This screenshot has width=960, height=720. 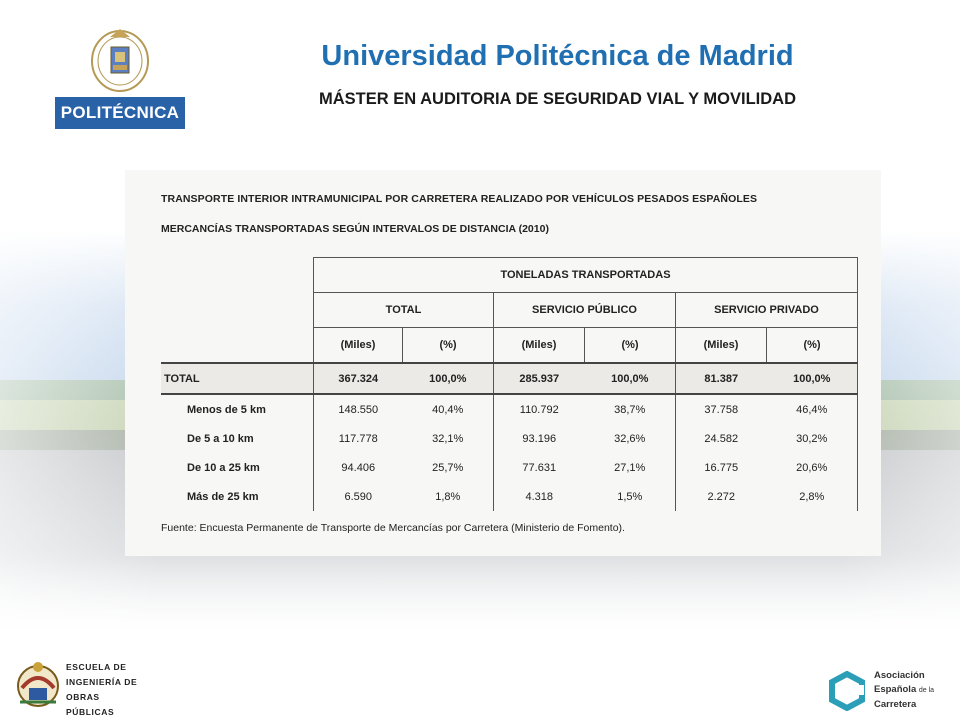 What do you see at coordinates (584, 310) in the screenshot?
I see `column-group-header: SERVICIO PÚBLICO` at bounding box center [584, 310].